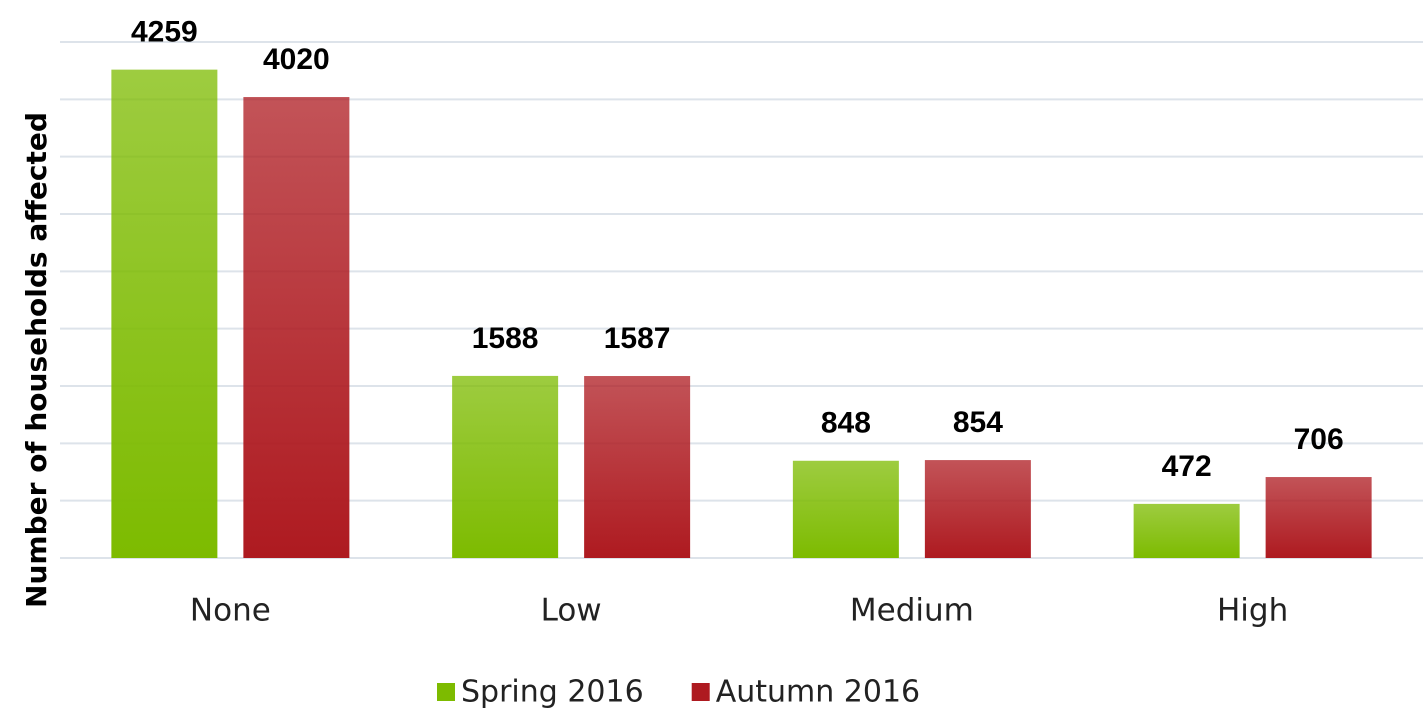 The width and height of the screenshot is (1423, 716). Describe the element at coordinates (846, 423) in the screenshot. I see `data-label: 848` at that location.